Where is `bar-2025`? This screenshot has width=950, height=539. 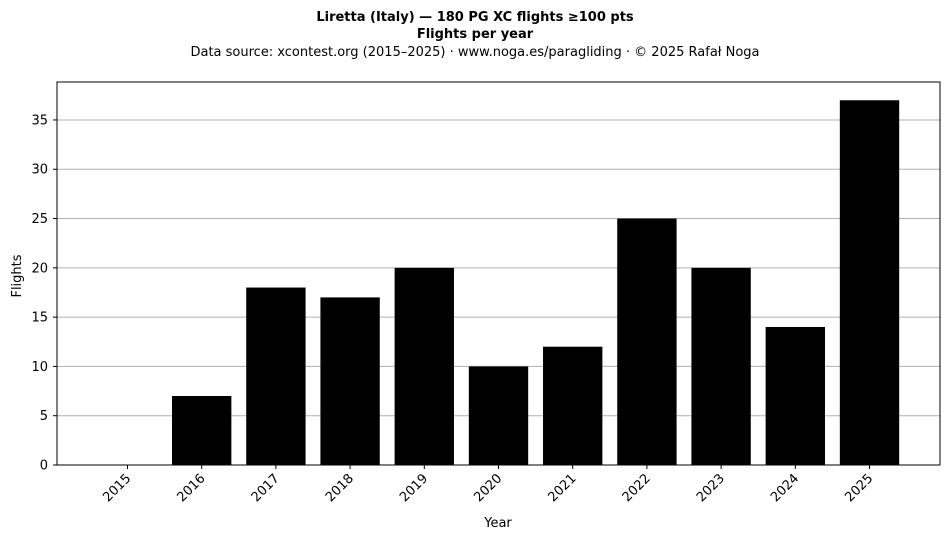 bar-2025 is located at coordinates (869, 282).